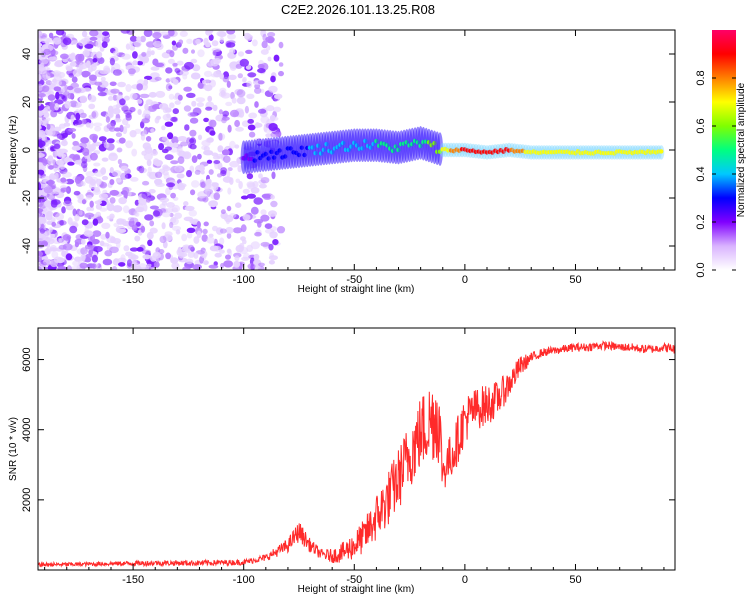 This screenshot has width=750, height=600. Describe the element at coordinates (27, 500) in the screenshot. I see `y-tick-label: 2000` at that location.